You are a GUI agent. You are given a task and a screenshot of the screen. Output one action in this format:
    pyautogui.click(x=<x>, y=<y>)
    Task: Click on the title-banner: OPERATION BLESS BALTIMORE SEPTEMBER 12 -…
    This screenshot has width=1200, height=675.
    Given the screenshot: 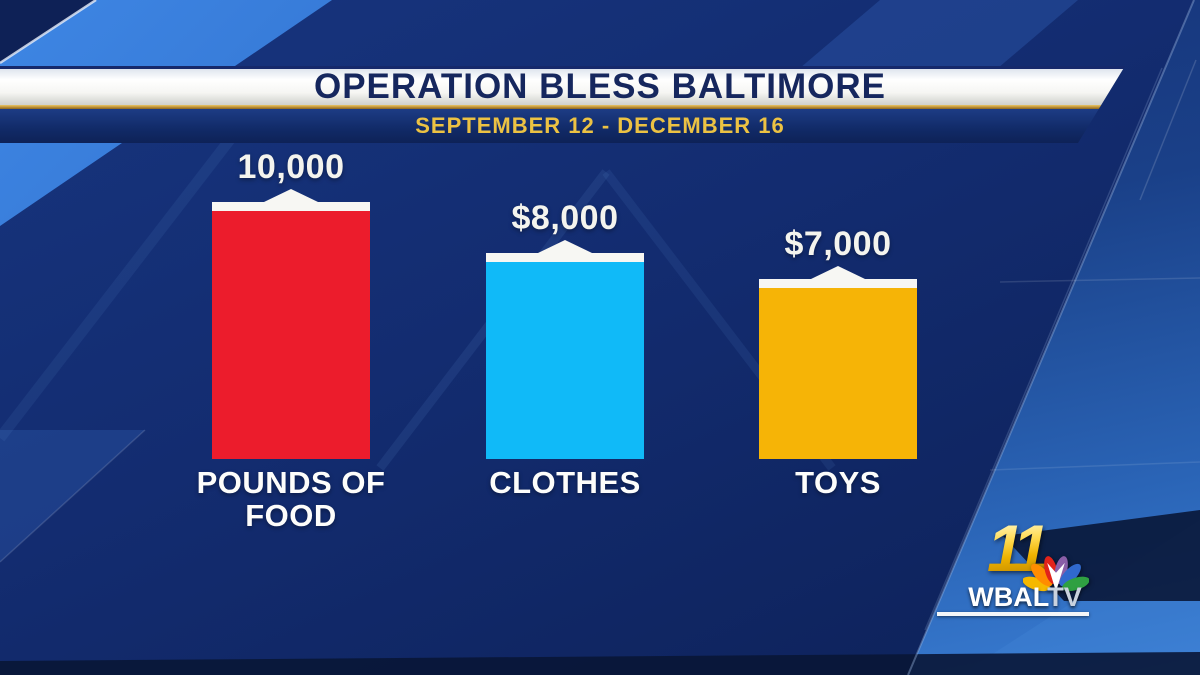 What is the action you would take?
    pyautogui.click(x=562, y=104)
    